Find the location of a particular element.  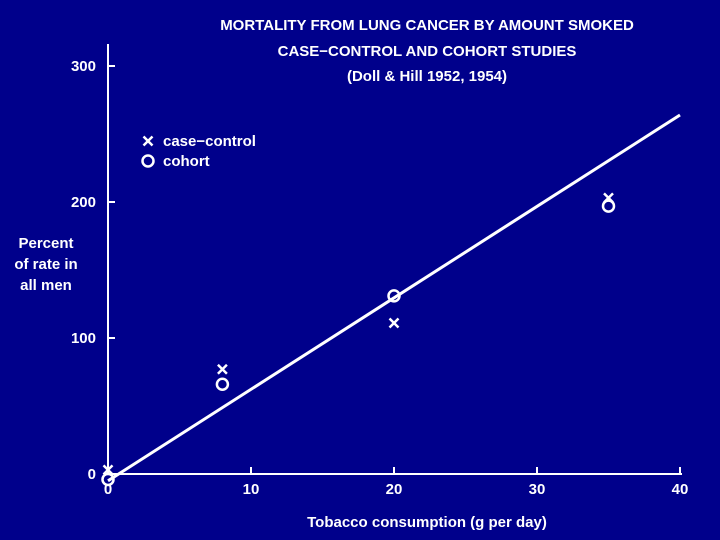

y-tick-label: 200 is located at coordinates (83, 202).